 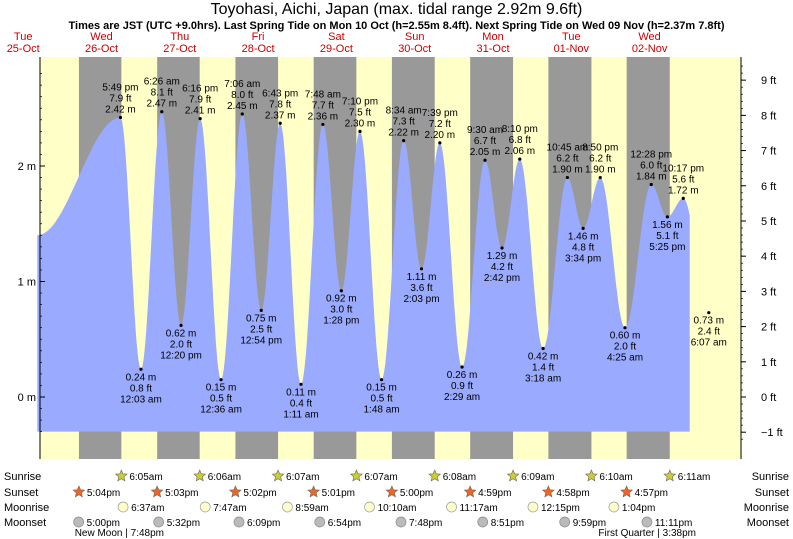 What do you see at coordinates (21, 493) in the screenshot?
I see `row-label-left: Sunset` at bounding box center [21, 493].